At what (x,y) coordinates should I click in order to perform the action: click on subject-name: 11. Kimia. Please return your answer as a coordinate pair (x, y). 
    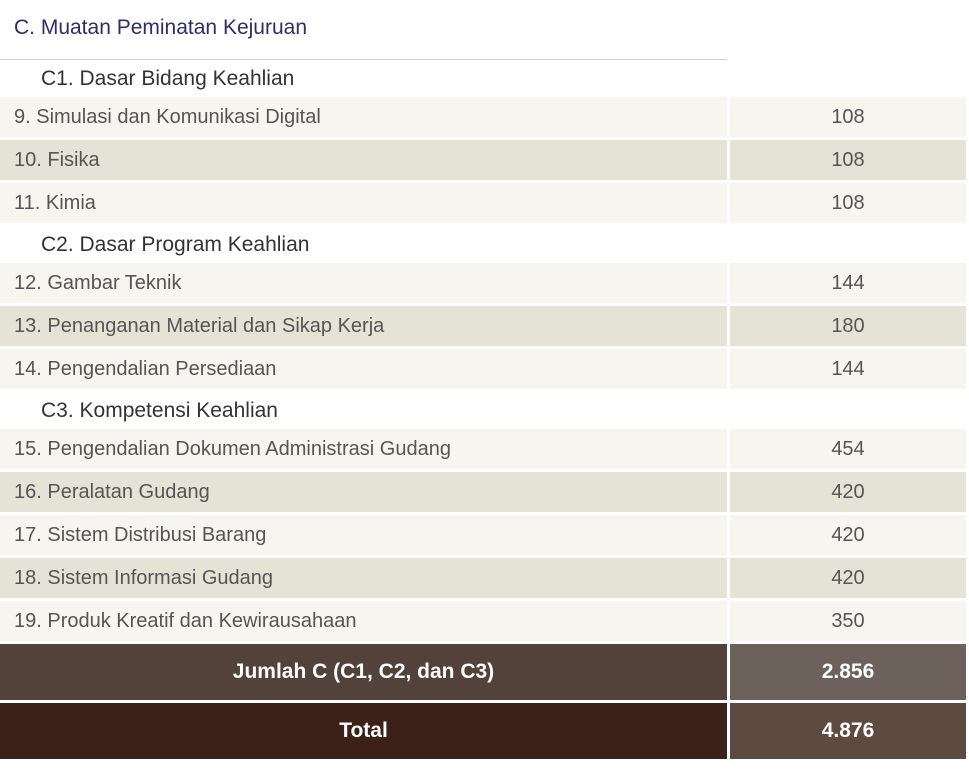
    Looking at the image, I should click on (363, 203).